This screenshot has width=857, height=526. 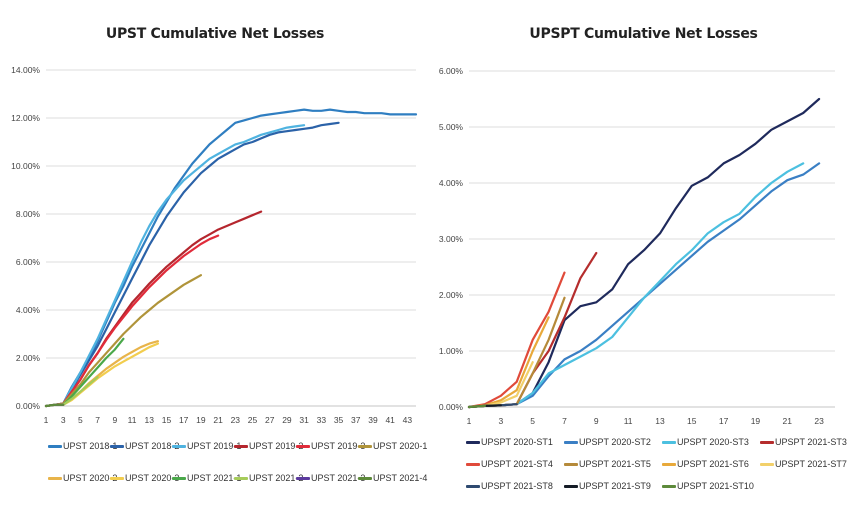 I want to click on legend-label: UPSPT 2021-ST8, so click(x=517, y=486).